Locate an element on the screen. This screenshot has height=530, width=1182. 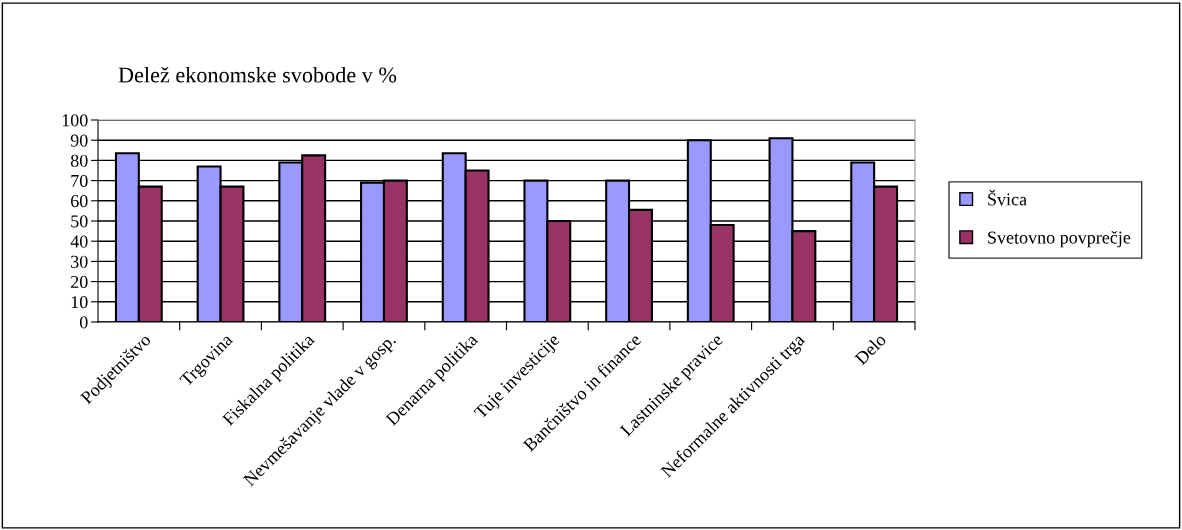
y-tick-label: 50 is located at coordinates (79, 221).